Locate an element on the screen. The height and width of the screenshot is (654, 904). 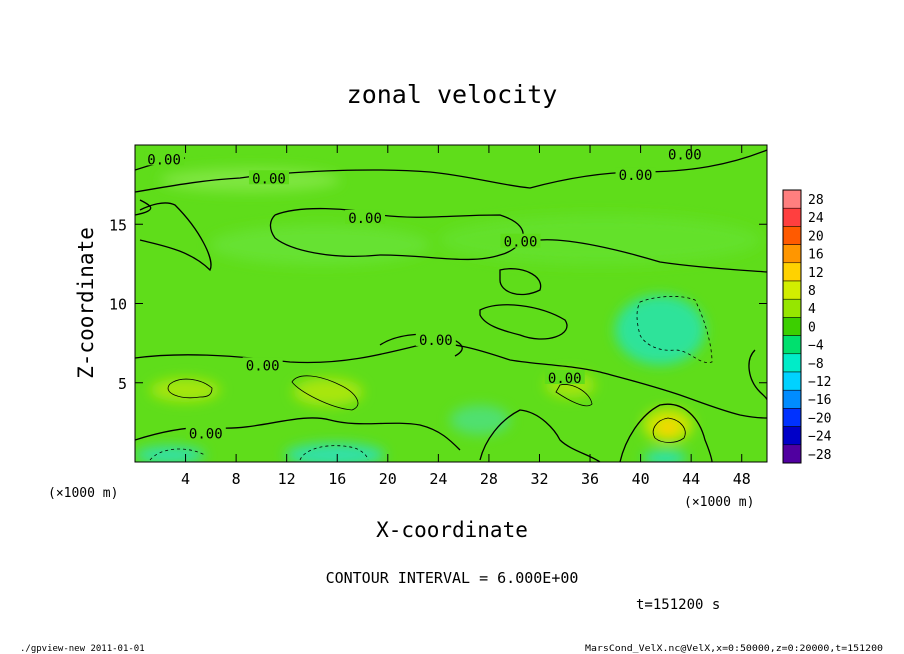
colorbar-label: −12 is located at coordinates (819, 382).